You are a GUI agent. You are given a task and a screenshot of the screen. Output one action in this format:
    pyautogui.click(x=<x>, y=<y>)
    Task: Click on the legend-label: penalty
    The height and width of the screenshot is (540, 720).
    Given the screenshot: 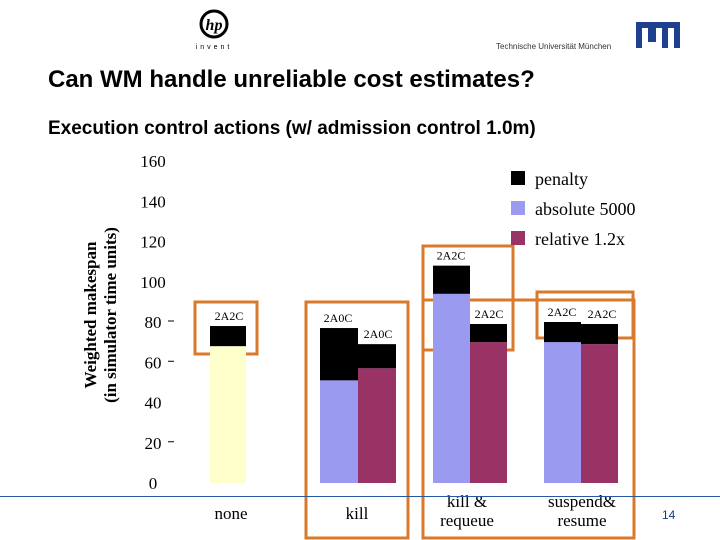 What is the action you would take?
    pyautogui.click(x=561, y=179)
    